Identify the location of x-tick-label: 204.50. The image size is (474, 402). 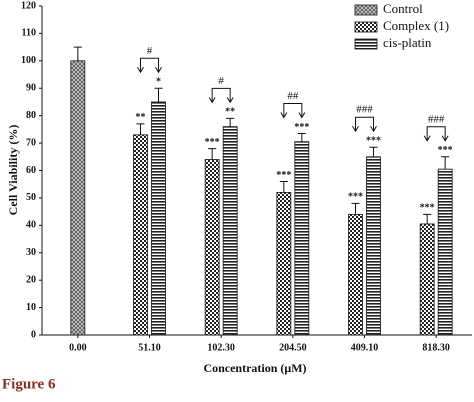
(293, 347).